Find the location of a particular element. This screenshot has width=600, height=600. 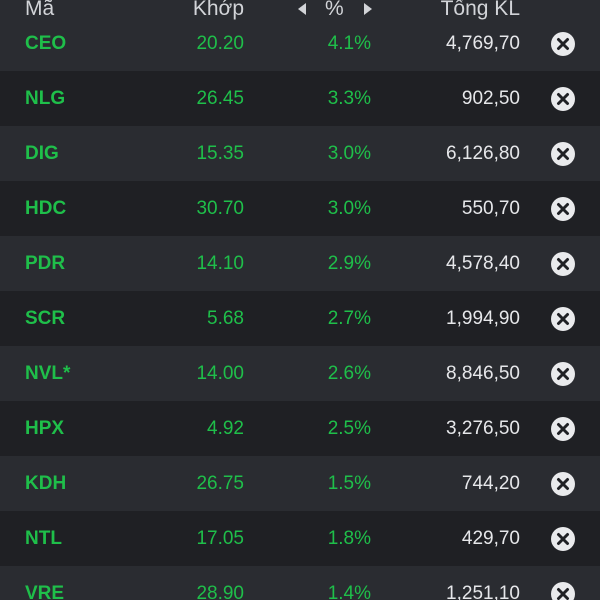

percent-change: 2.6% is located at coordinates (349, 373).